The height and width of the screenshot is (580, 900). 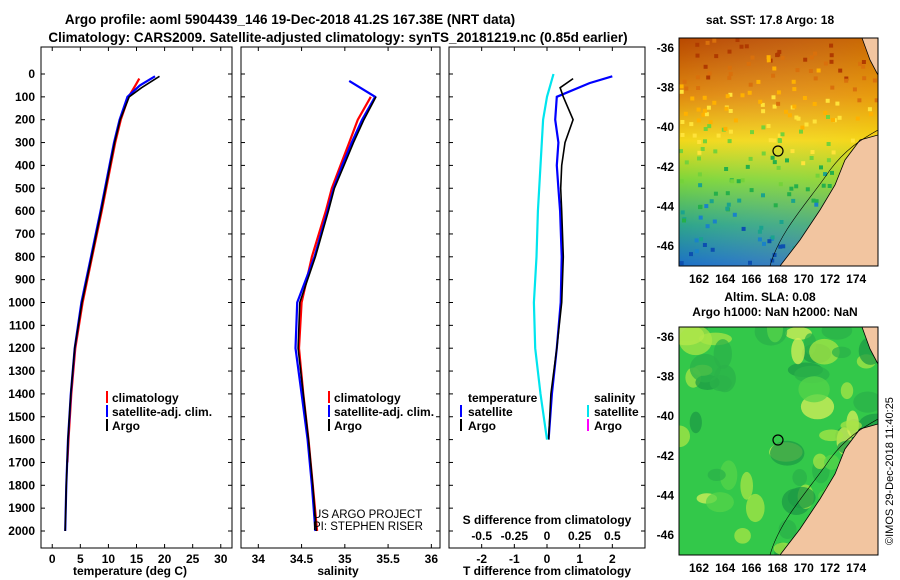 I want to click on temperature-argo-line, so click(x=112, y=303).